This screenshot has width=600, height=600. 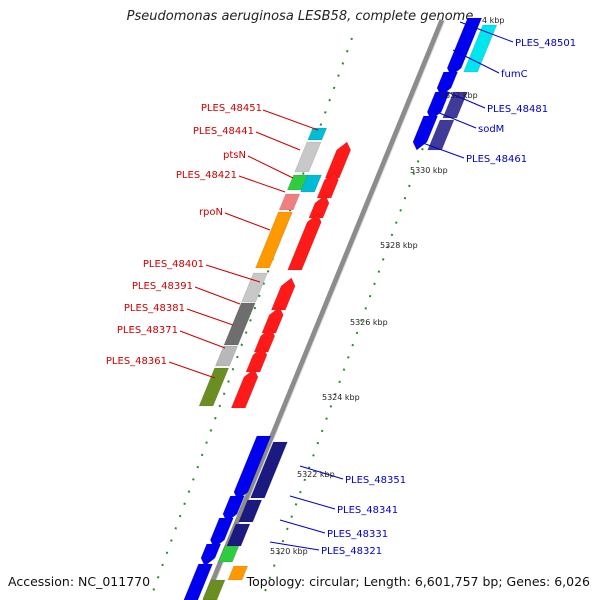 I want to click on gene-PLES_48501-cog, so click(x=480, y=48).